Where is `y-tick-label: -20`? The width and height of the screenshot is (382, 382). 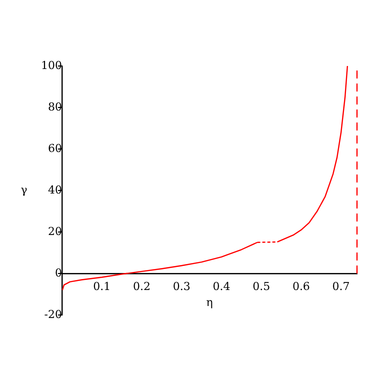
y-tick-label: -20 is located at coordinates (53, 314).